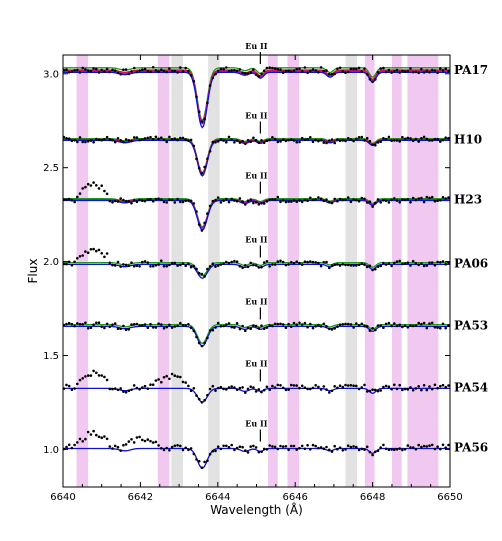 The height and width of the screenshot is (541, 502). I want to click on star-label-h23: H23, so click(468, 200).